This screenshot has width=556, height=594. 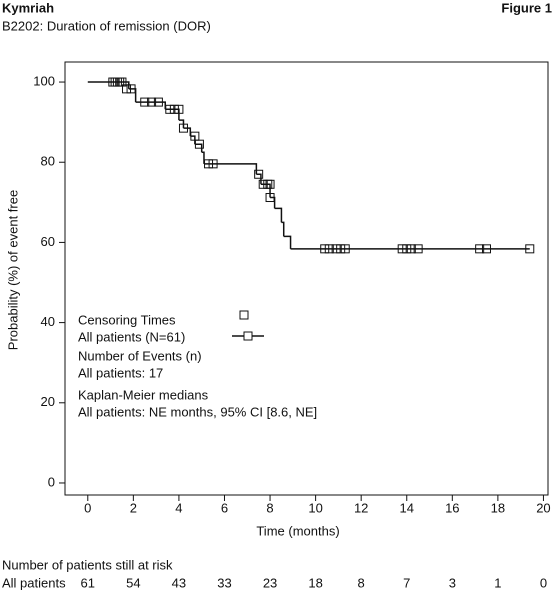 I want to click on x-tick-label: 8, so click(x=269, y=507).